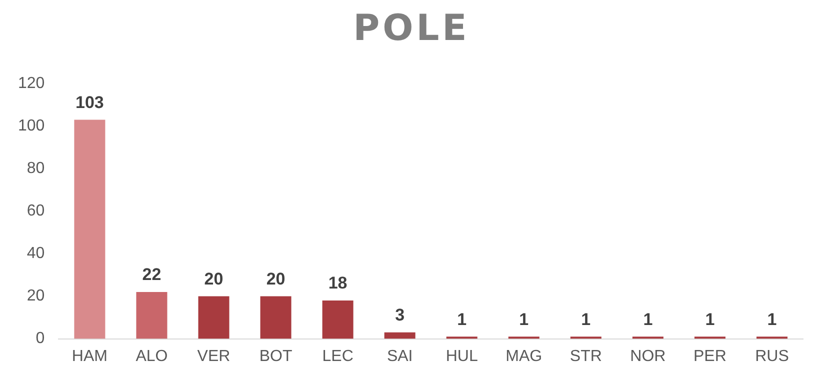 This screenshot has height=378, width=823. Describe the element at coordinates (90, 356) in the screenshot. I see `x-tick-label: HAM` at that location.